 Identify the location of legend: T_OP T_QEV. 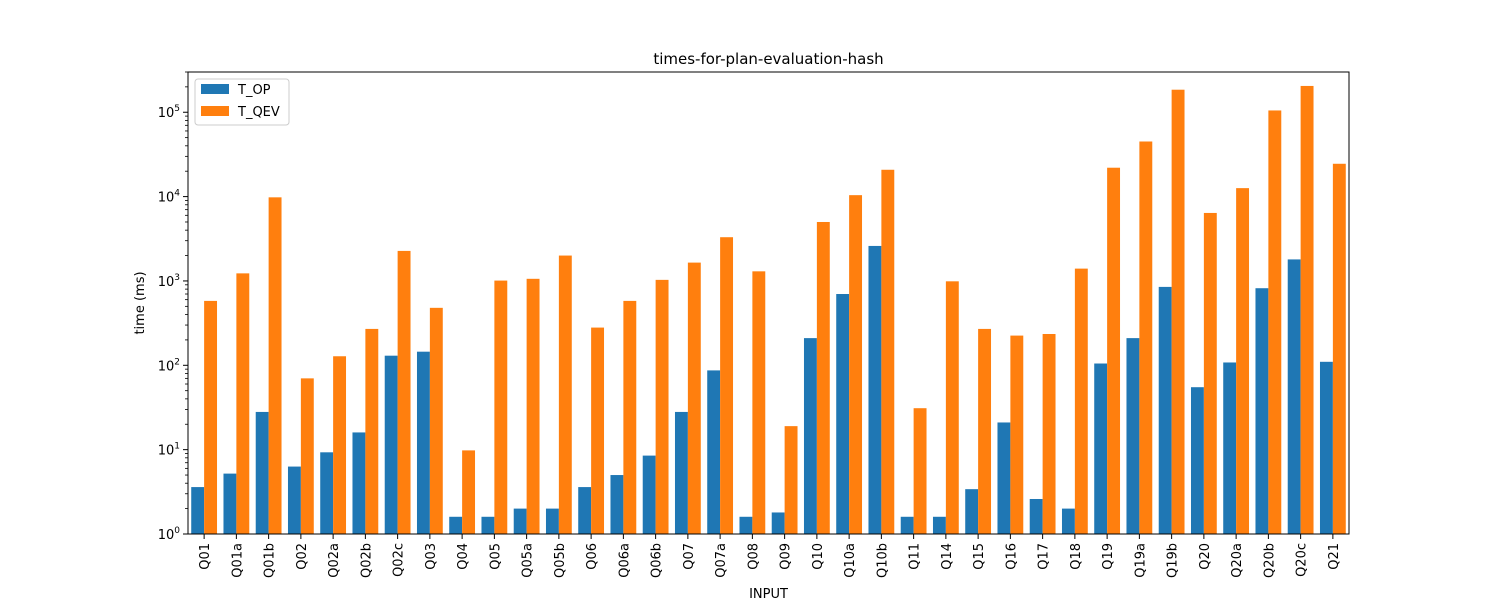
(242, 102).